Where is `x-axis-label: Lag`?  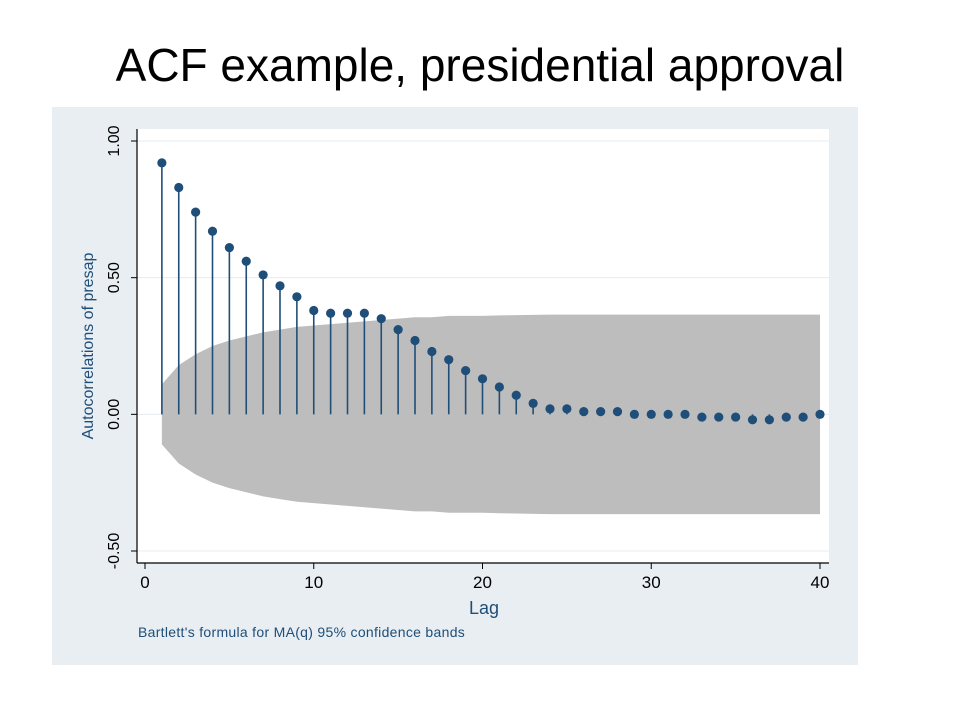 x-axis-label: Lag is located at coordinates (484, 608).